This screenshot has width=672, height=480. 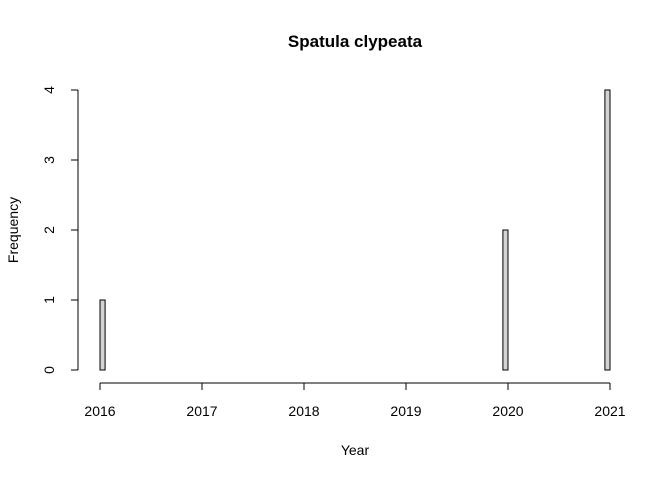 I want to click on x-tick-label: 2019, so click(x=405, y=411).